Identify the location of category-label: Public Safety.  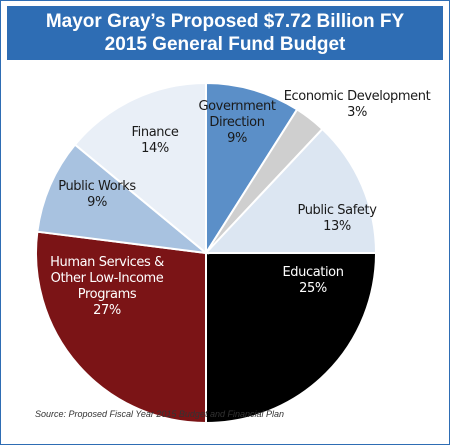
(337, 210).